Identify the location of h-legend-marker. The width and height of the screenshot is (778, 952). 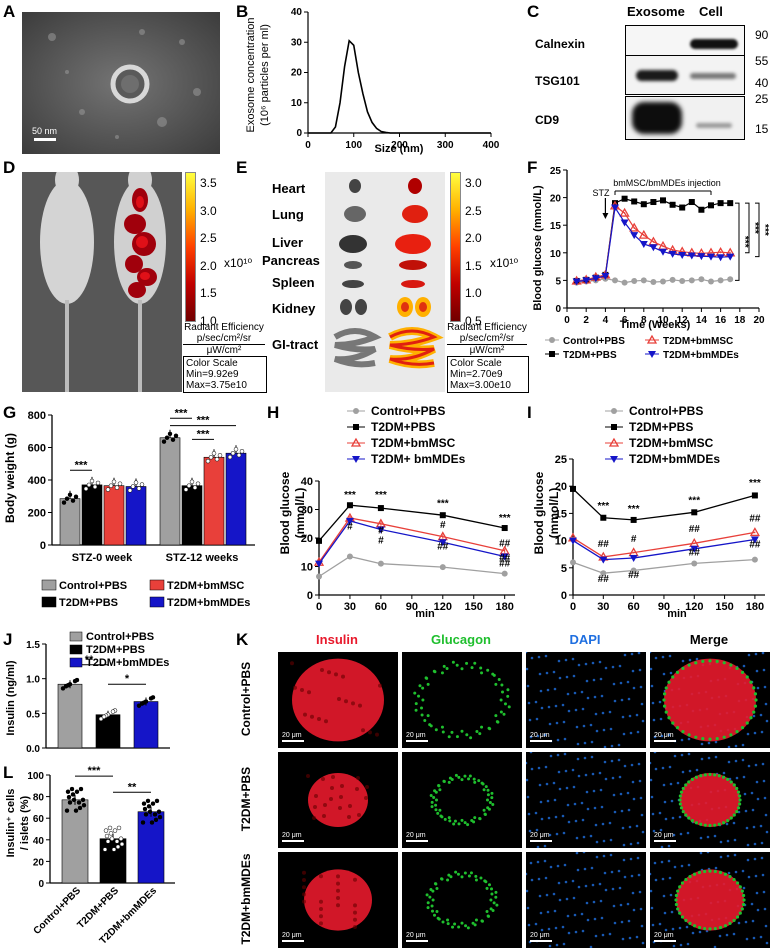
(356, 459).